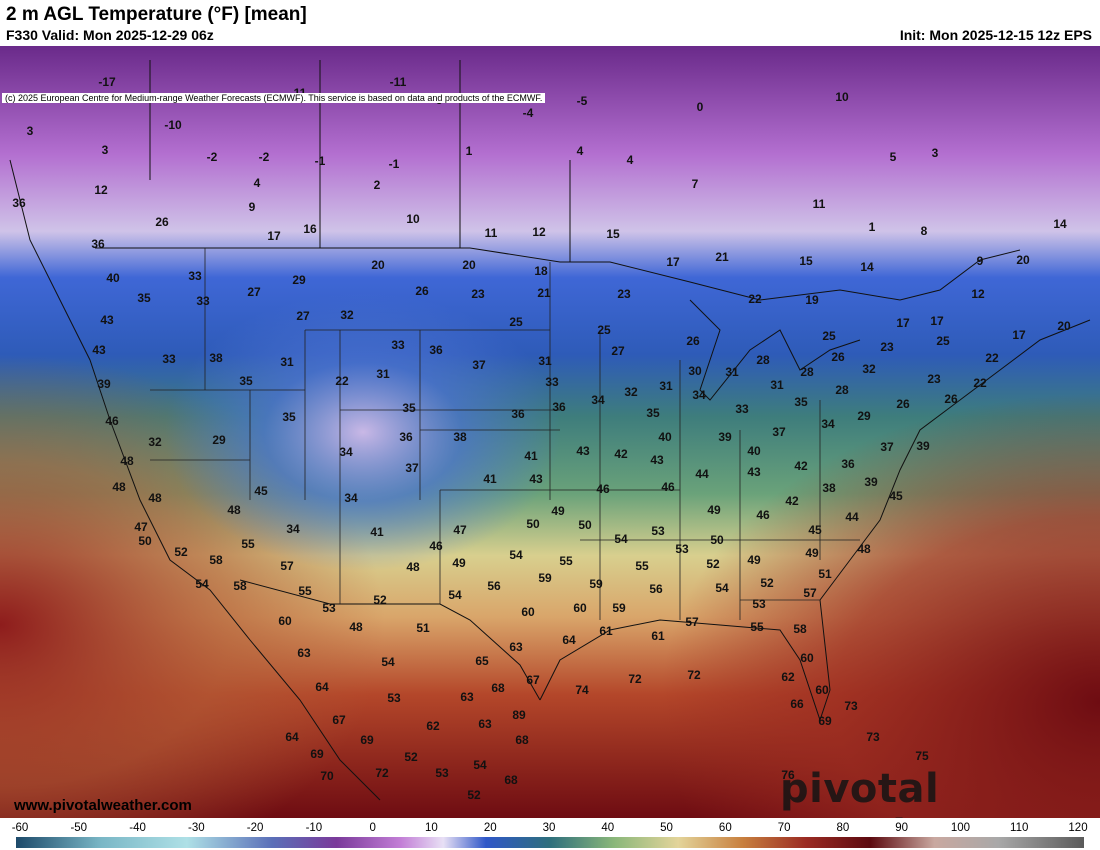 The image size is (1100, 850). What do you see at coordinates (810, 593) in the screenshot?
I see `temperature-label: 57` at bounding box center [810, 593].